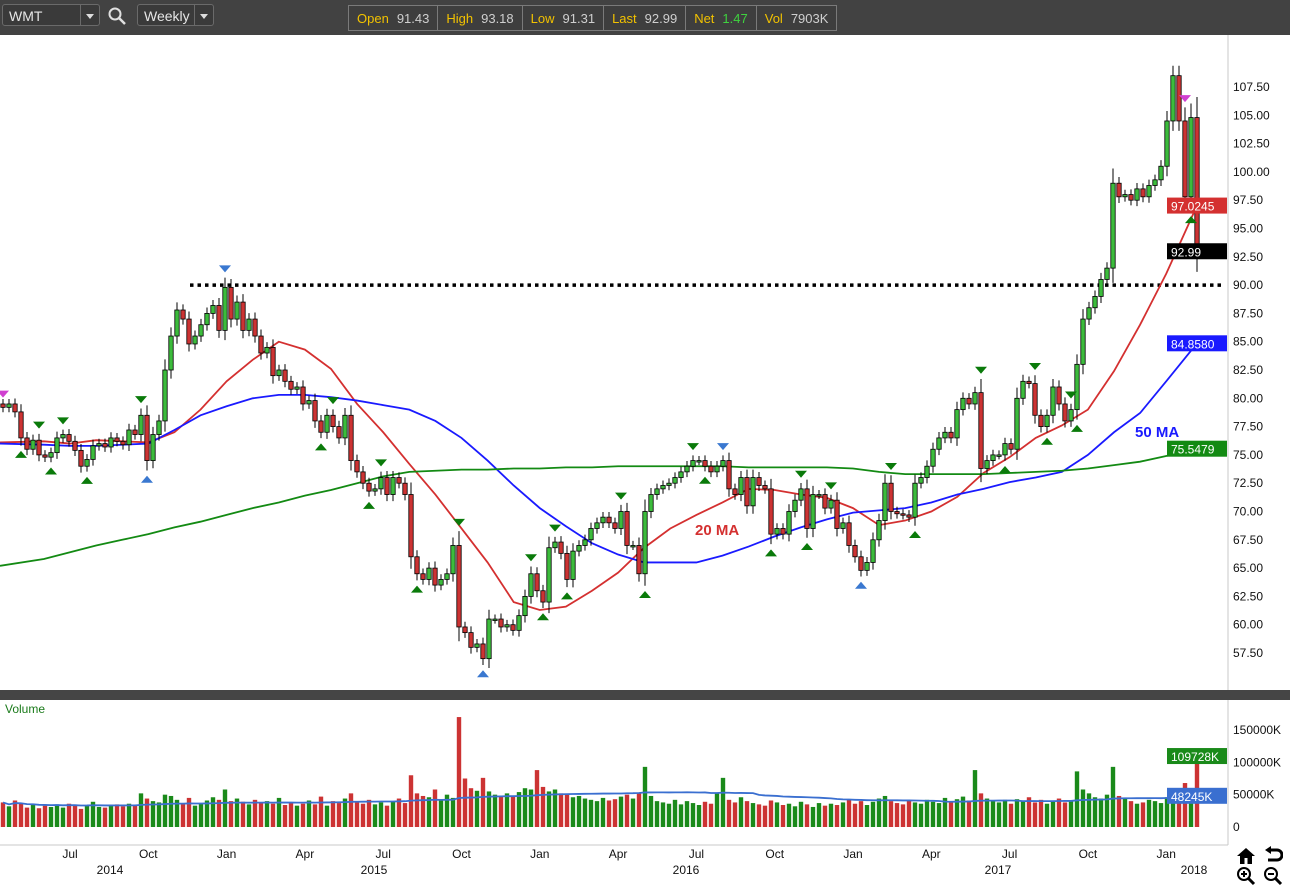  I want to click on interval-combobox: Weekly, so click(175, 15).